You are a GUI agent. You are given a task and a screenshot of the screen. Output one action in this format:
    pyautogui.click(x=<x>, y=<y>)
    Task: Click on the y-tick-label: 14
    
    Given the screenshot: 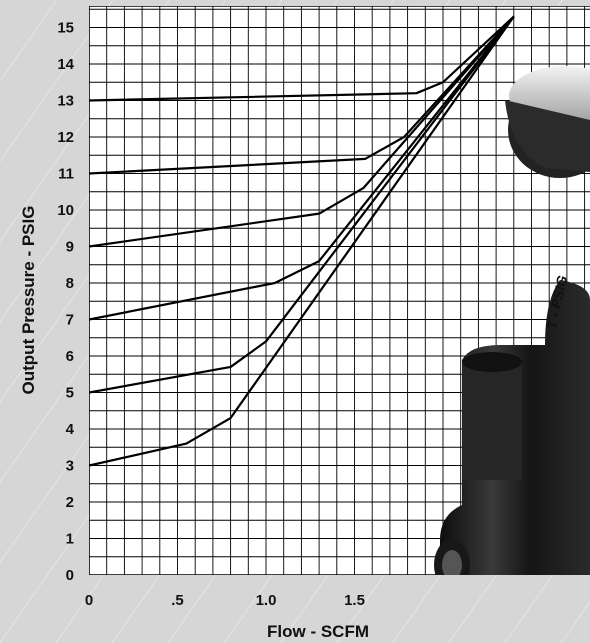 What is the action you would take?
    pyautogui.click(x=65, y=64)
    